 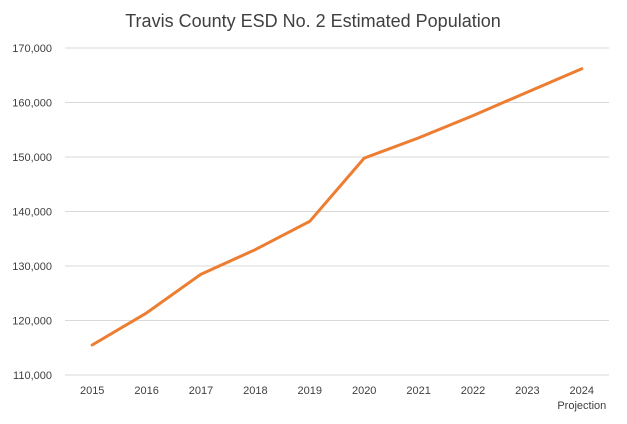 I want to click on x-tick-label: 2017, so click(x=201, y=391).